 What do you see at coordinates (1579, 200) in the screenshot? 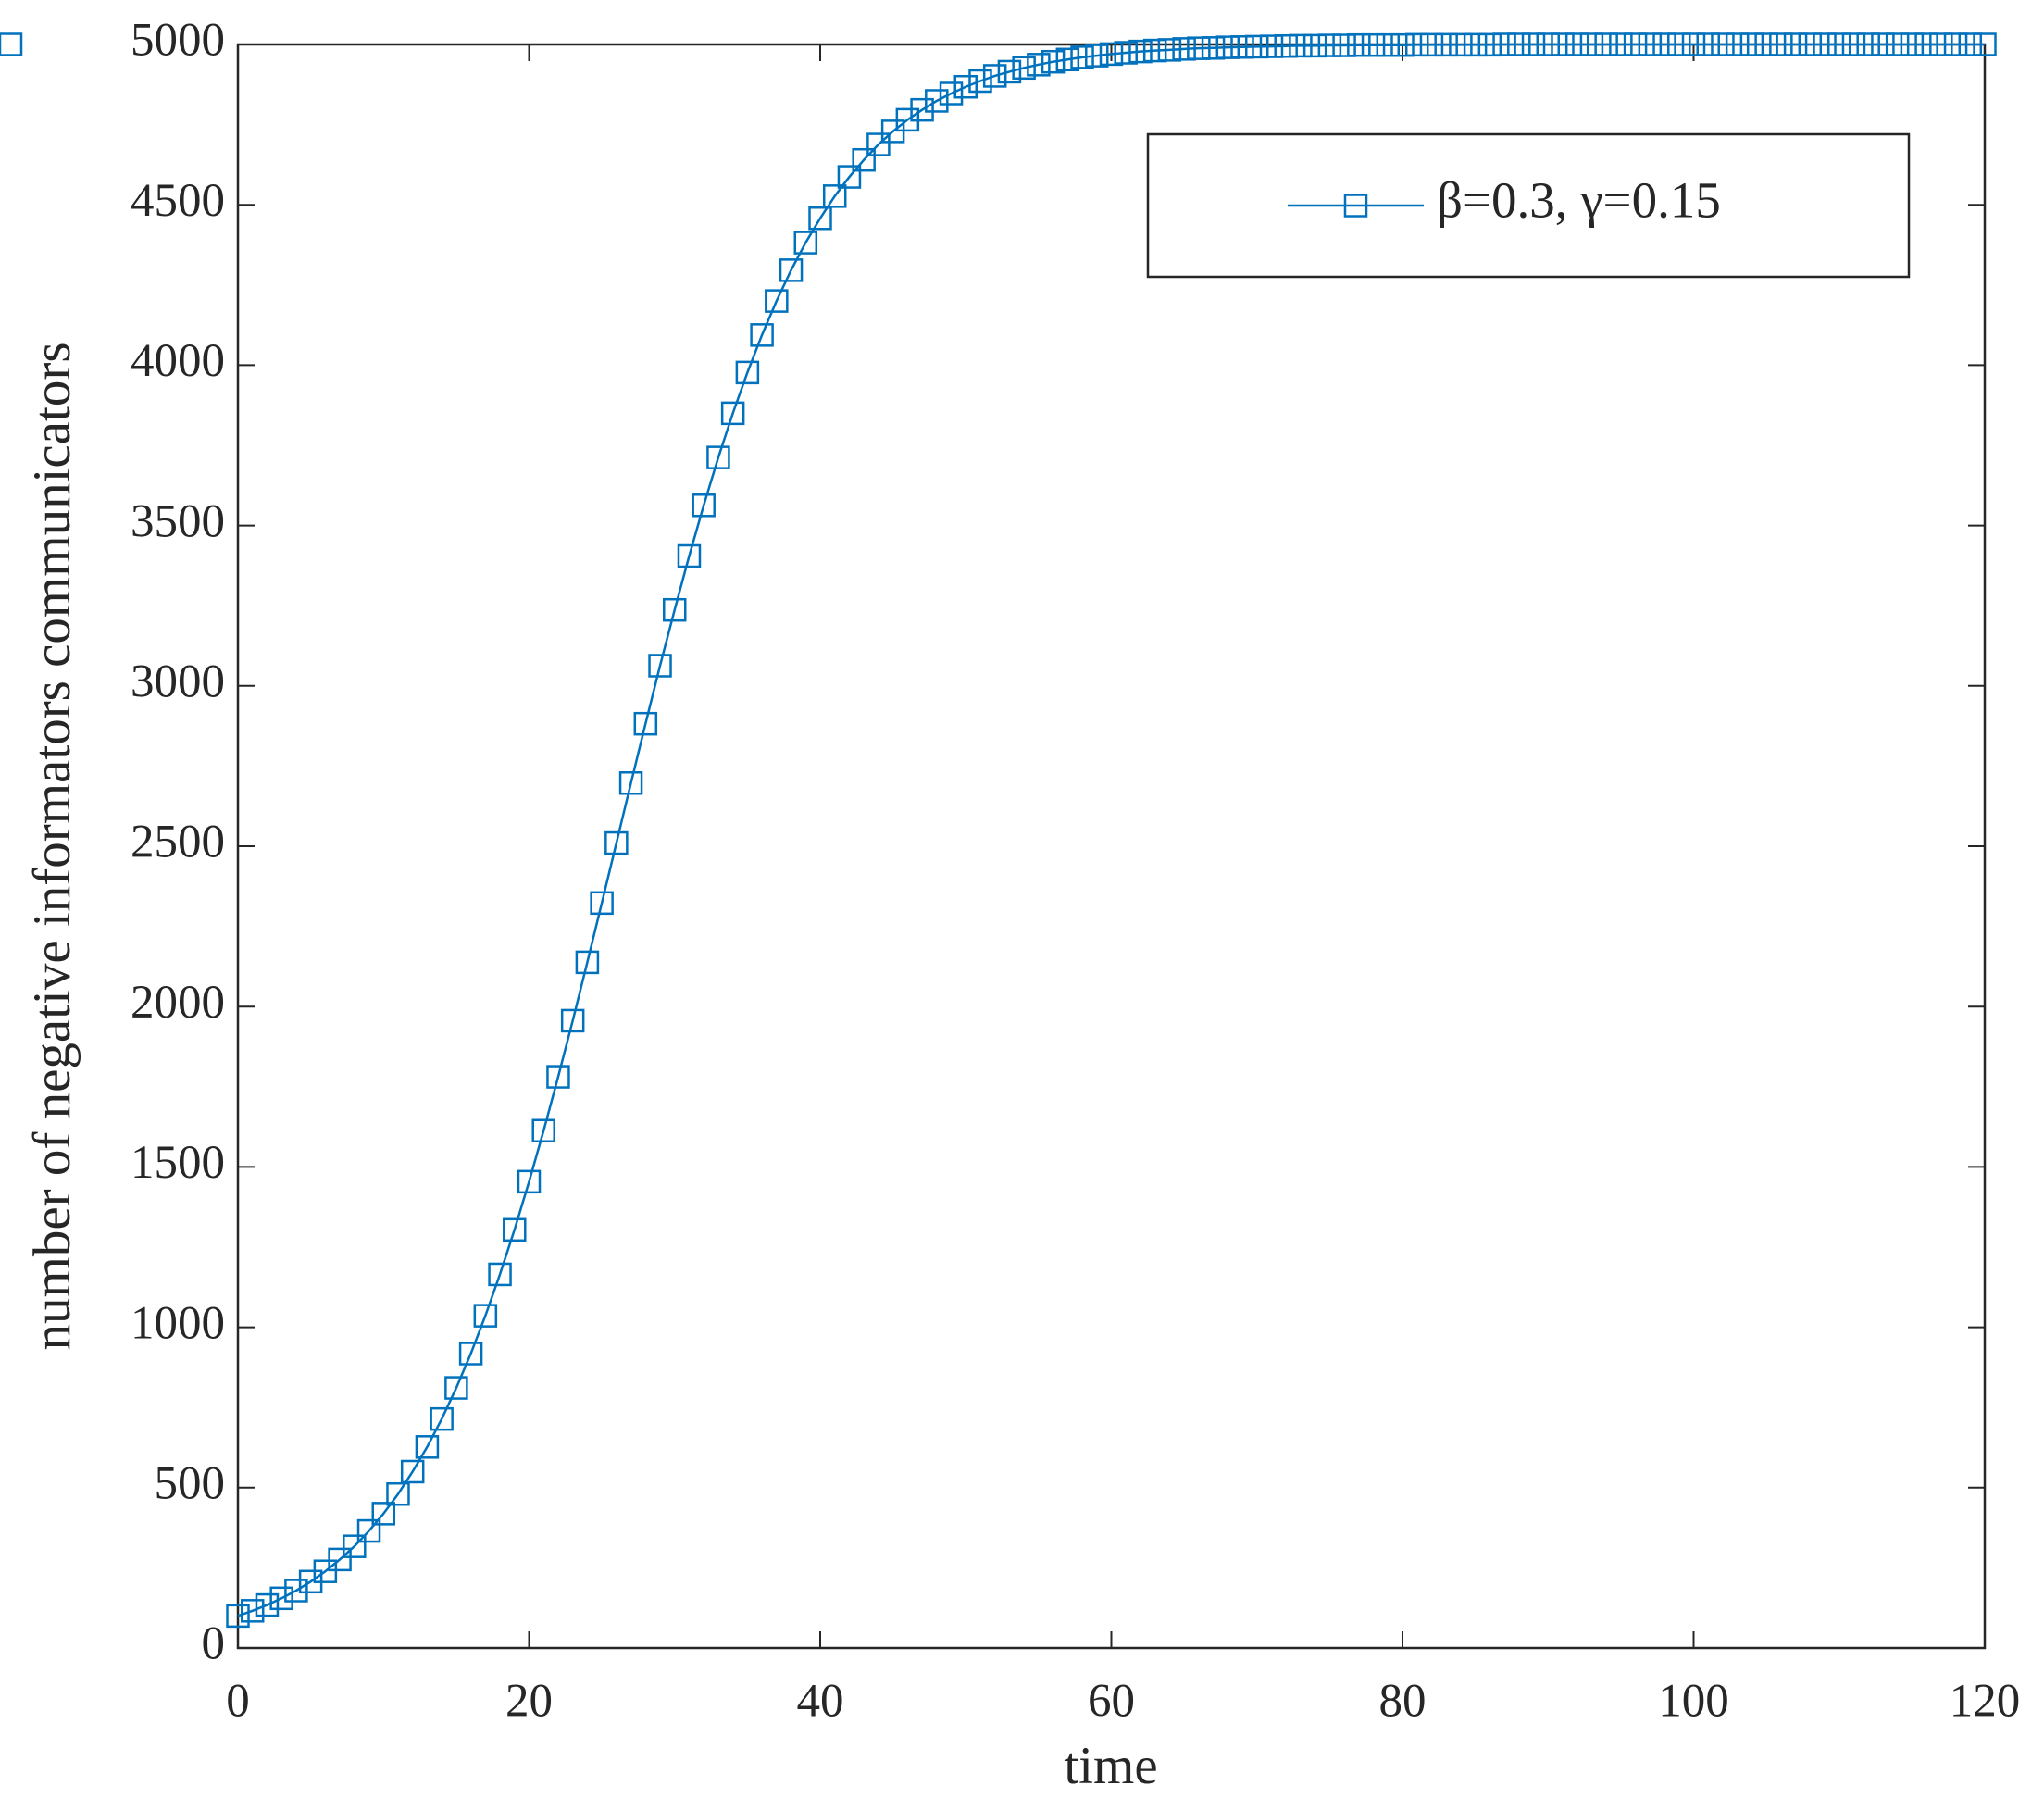
I see `legend-label: β=0.3, γ=0.15` at bounding box center [1579, 200].